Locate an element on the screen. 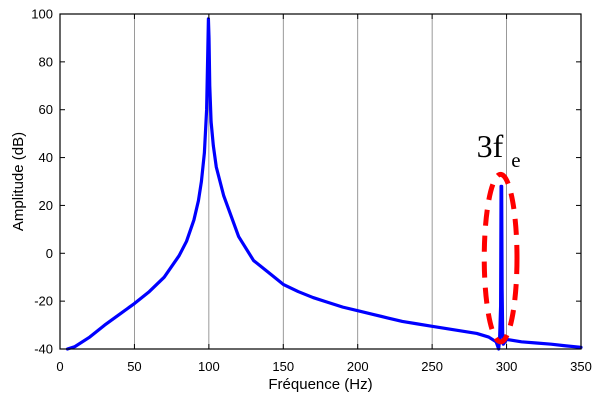  y-tick-label: 100 is located at coordinates (42, 14).